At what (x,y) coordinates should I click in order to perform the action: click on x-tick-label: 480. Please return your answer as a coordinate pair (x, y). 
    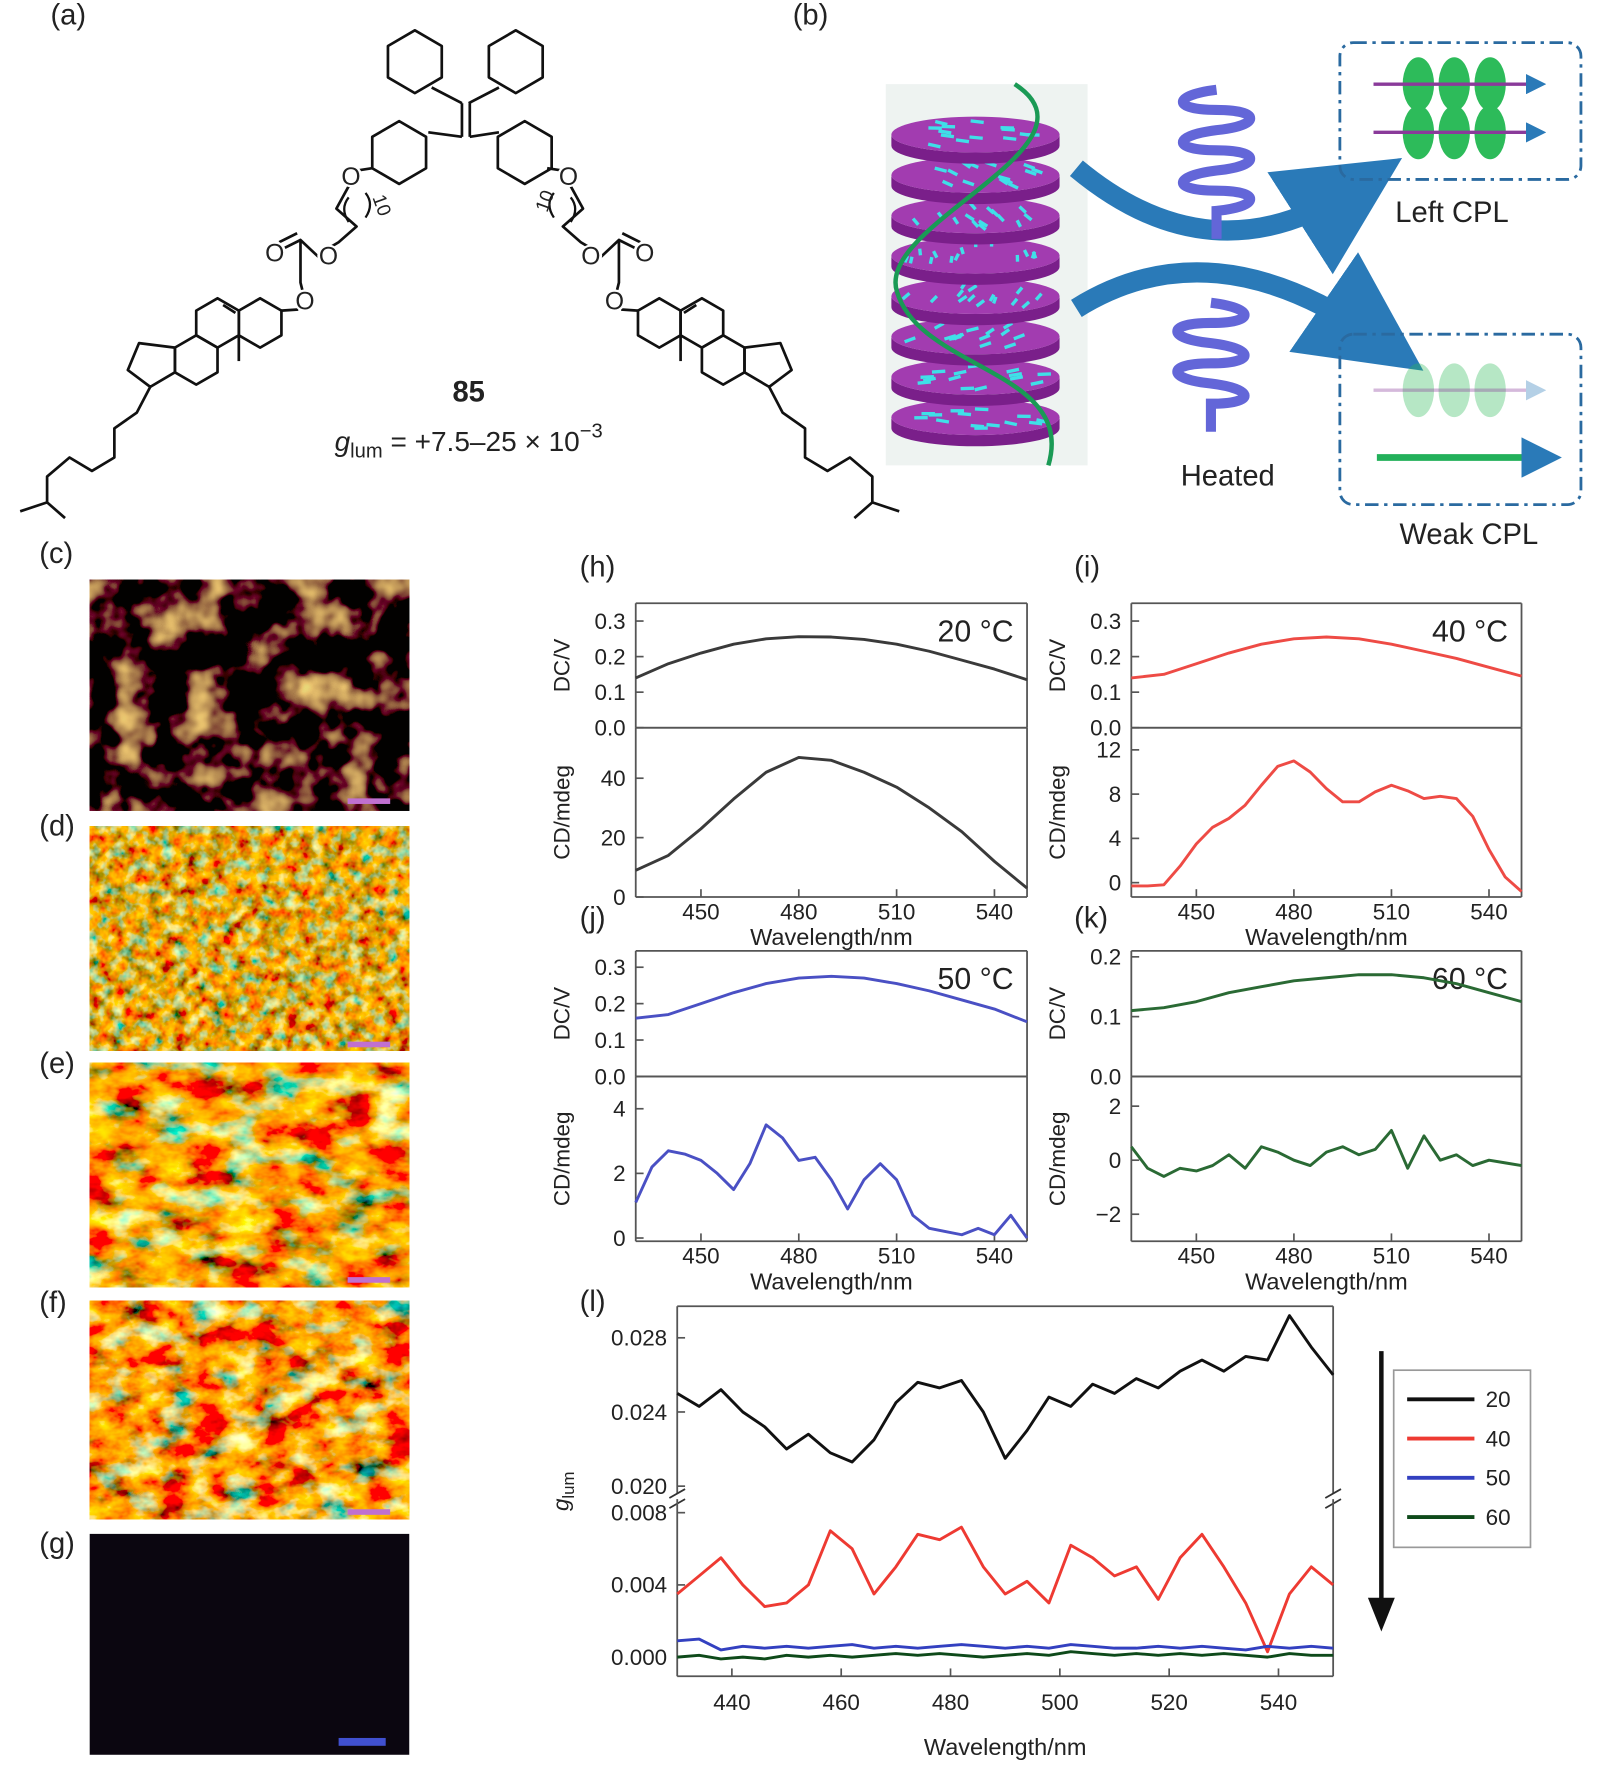
    Looking at the image, I should click on (798, 911).